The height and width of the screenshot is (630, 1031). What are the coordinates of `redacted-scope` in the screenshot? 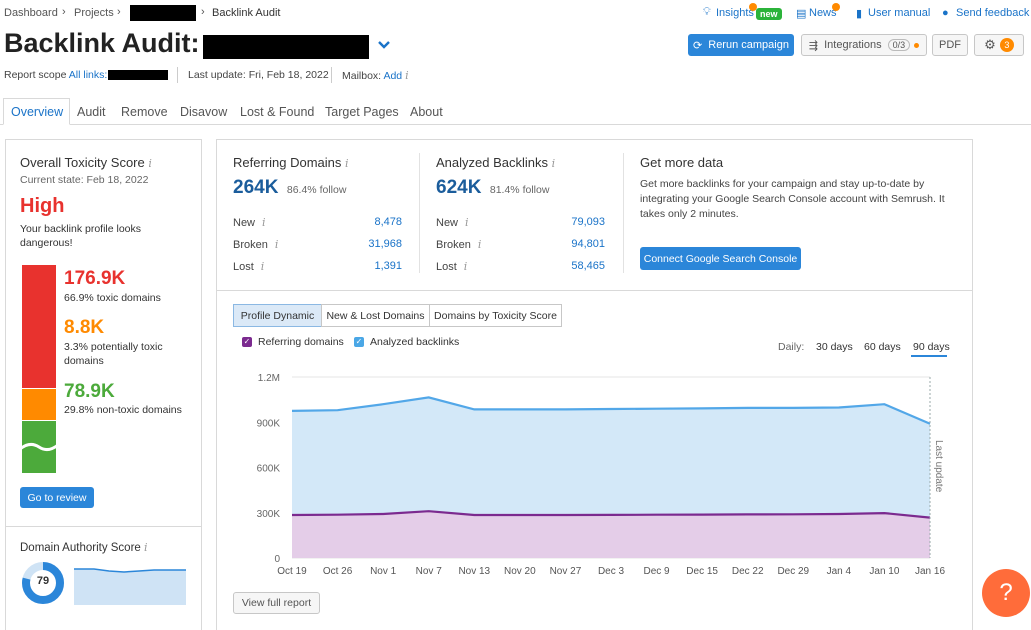 It's located at (138, 75).